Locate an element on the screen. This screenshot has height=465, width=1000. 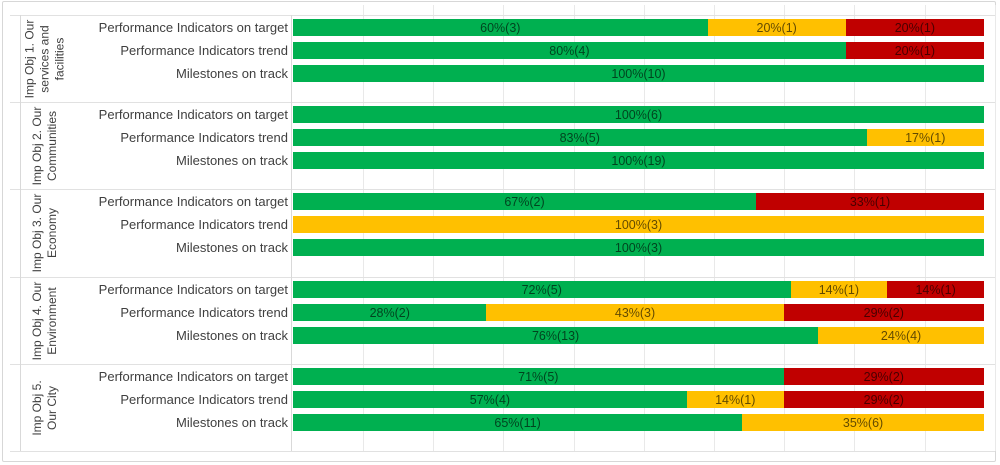
bar-row: 28%(2) 43%(3) 29%(2) is located at coordinates (638, 312).